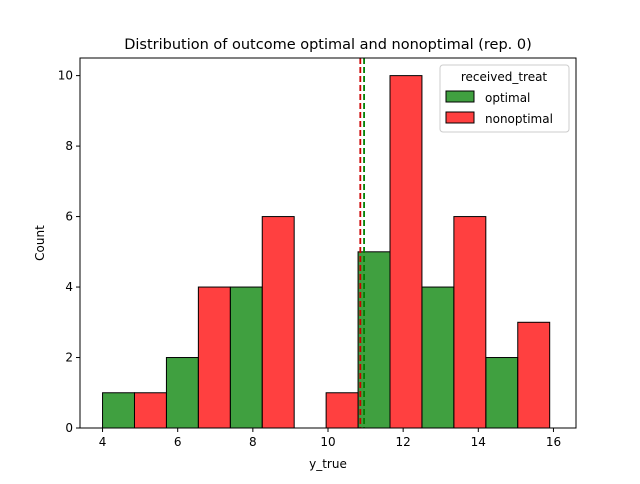  I want to click on y-tick-label: 4, so click(69, 287).